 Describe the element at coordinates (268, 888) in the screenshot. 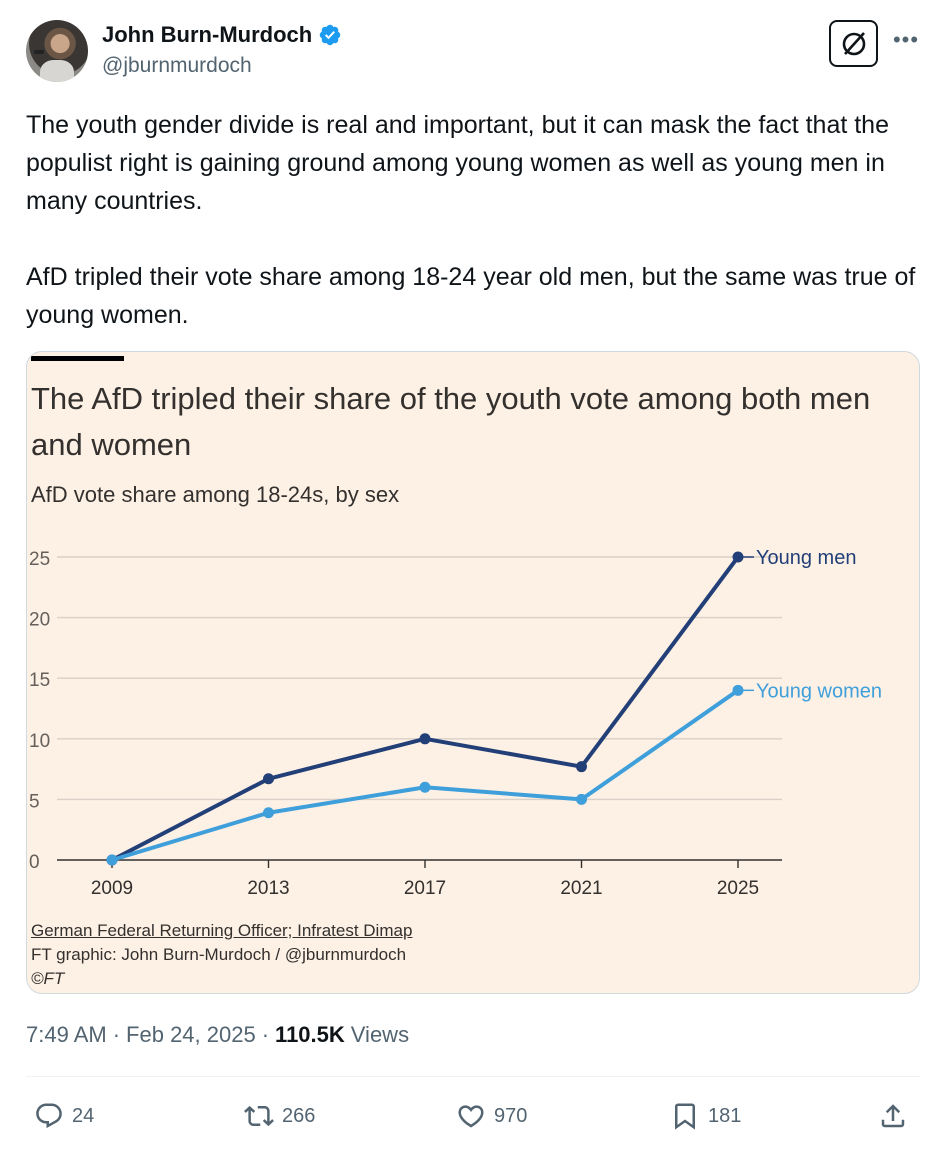

I see `x-tick-label: 2013` at that location.